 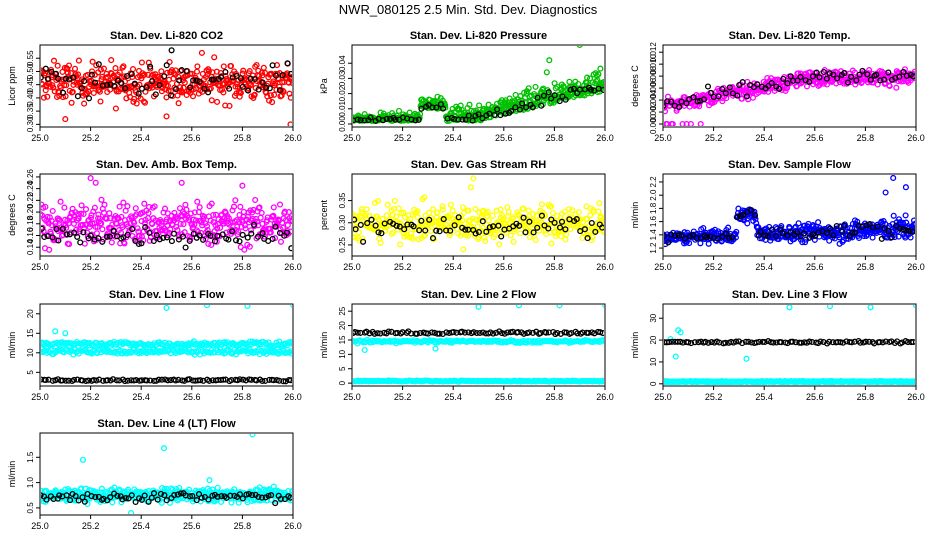 What do you see at coordinates (478, 345) in the screenshot?
I see `points-group` at bounding box center [478, 345].